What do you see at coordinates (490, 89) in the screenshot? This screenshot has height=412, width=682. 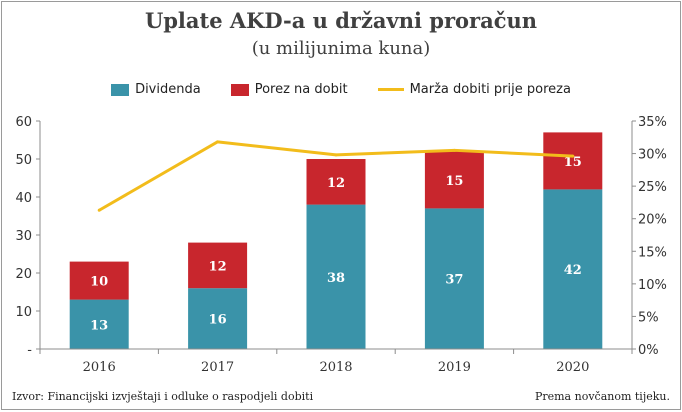 I see `legend-label-margin: Marža dobiti prije poreza` at bounding box center [490, 89].